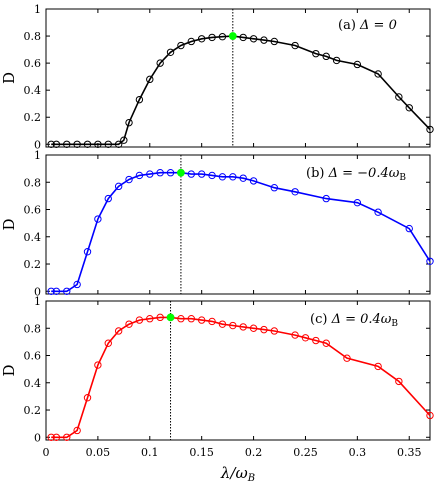 This screenshot has width=436, height=485. Describe the element at coordinates (150, 452) in the screenshot. I see `x-tick-label: 0.1` at that location.